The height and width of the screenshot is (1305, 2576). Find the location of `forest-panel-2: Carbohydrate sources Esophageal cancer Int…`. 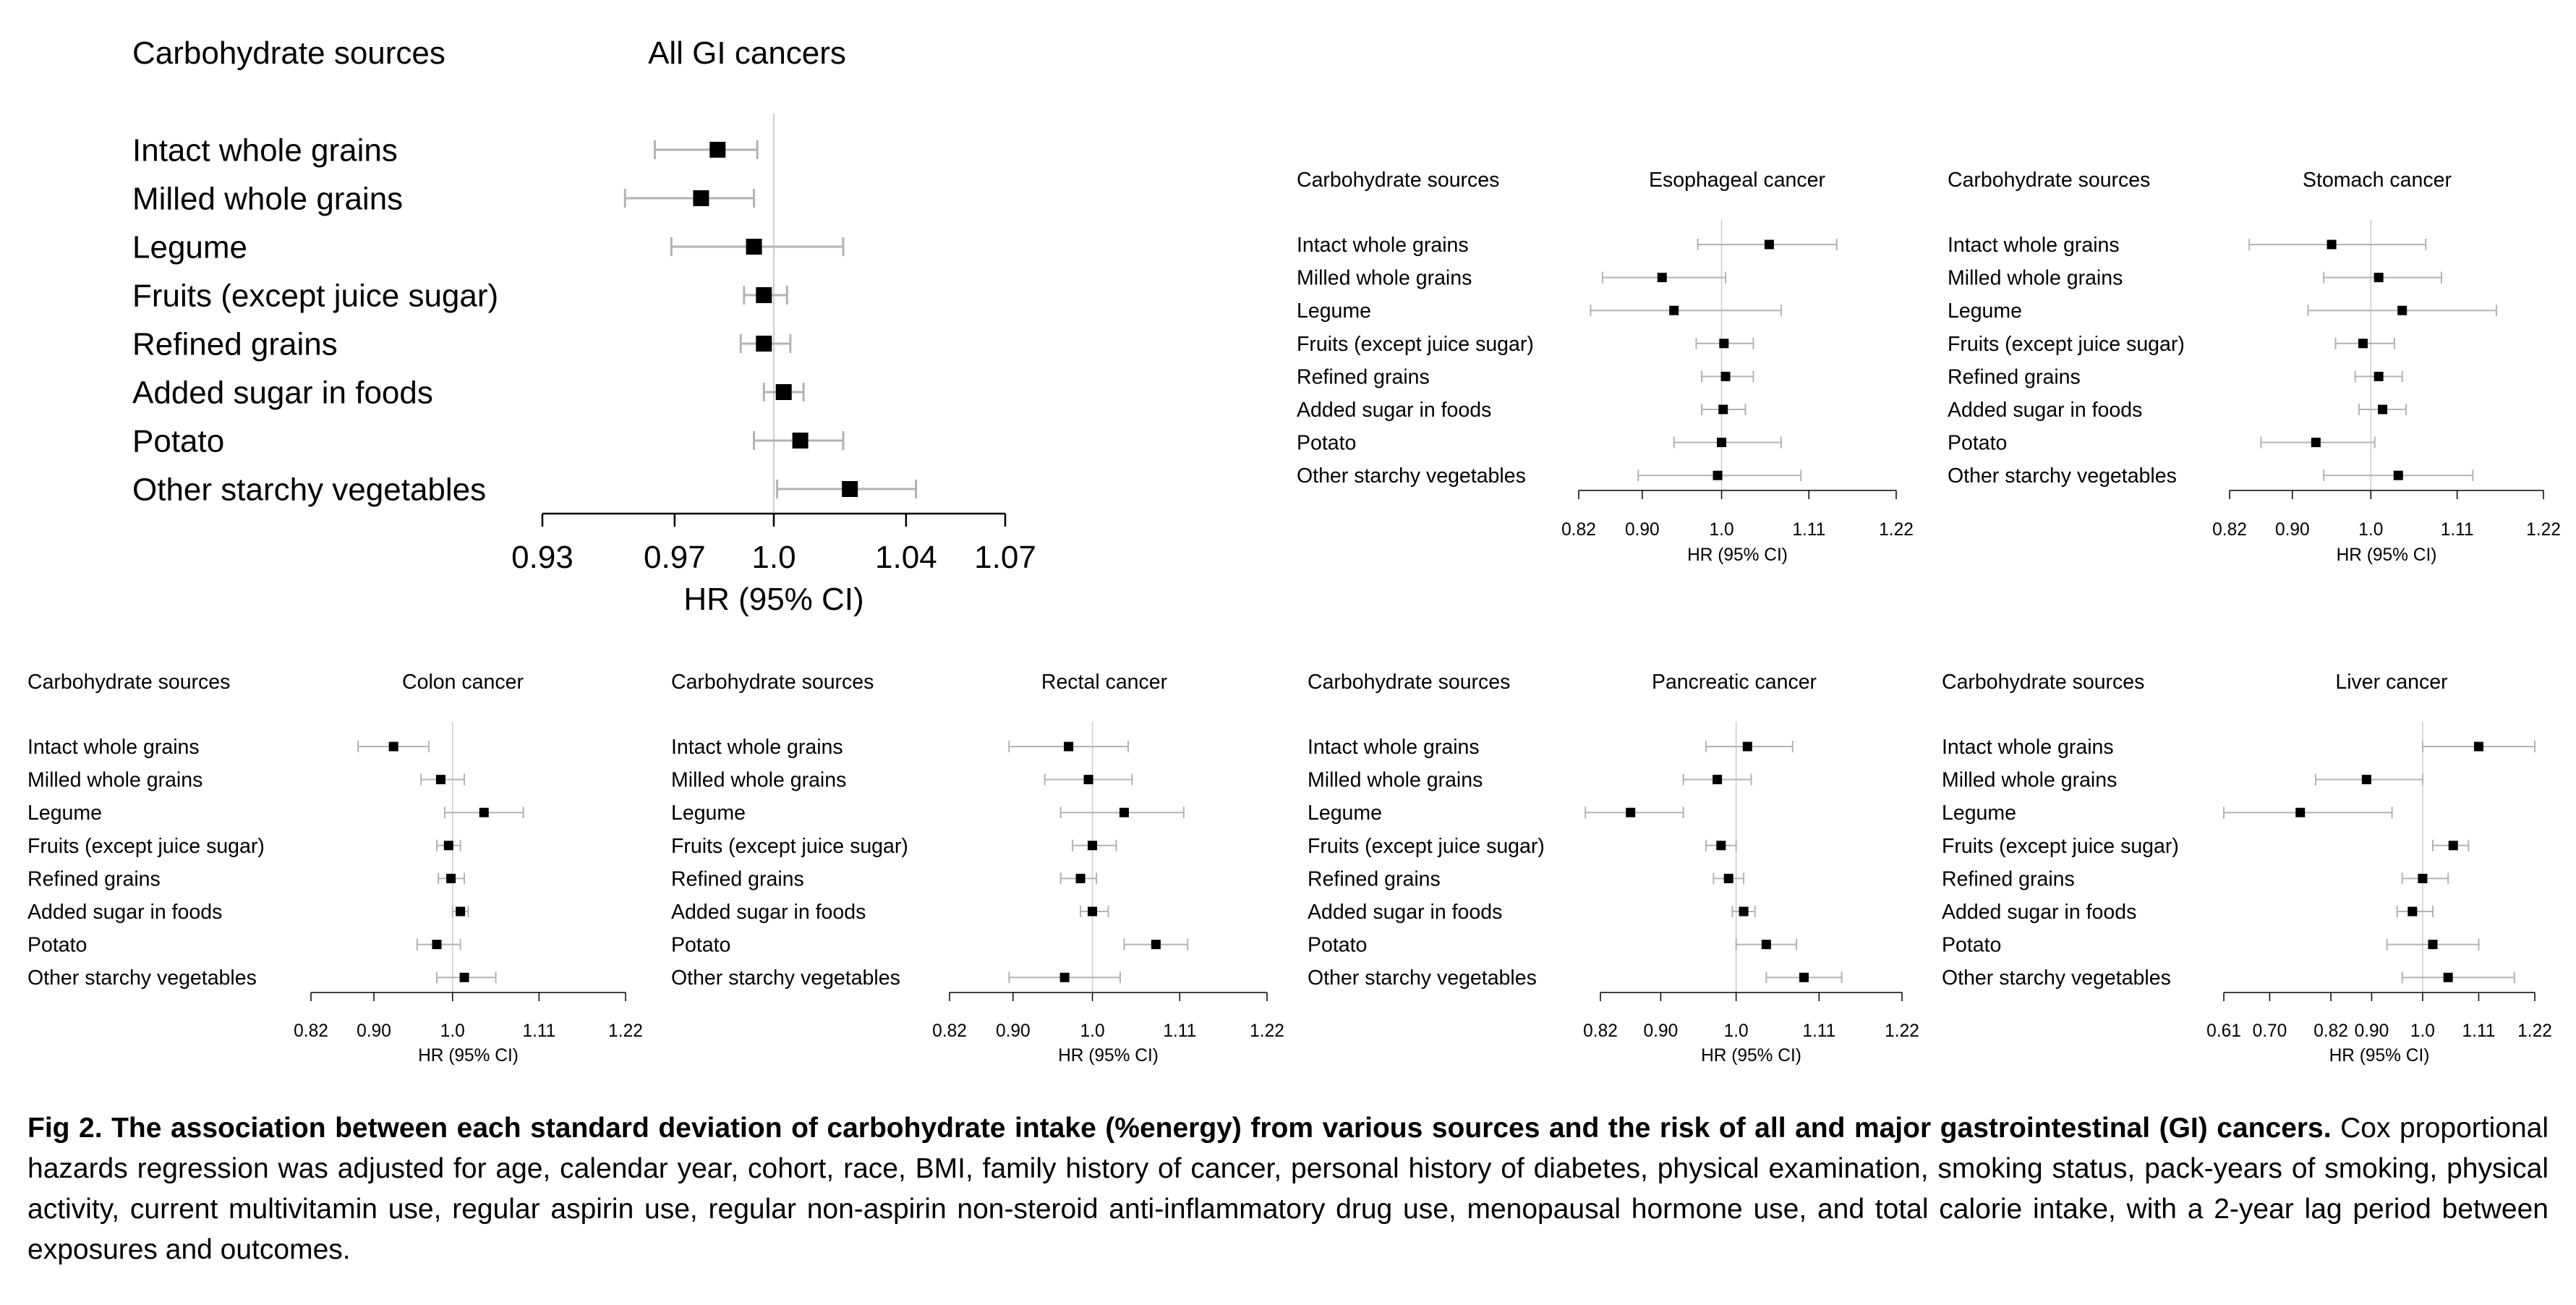

forest-panel-2: Carbohydrate sources Esophageal cancer Int… is located at coordinates (1605, 367).